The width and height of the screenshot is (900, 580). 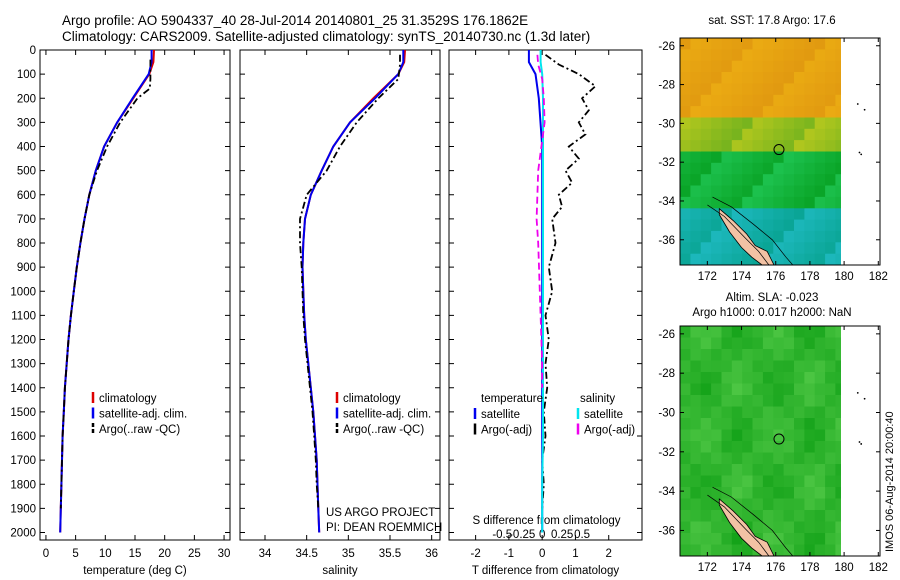 I want to click on s-diff-tick-label: 0, so click(x=542, y=535).